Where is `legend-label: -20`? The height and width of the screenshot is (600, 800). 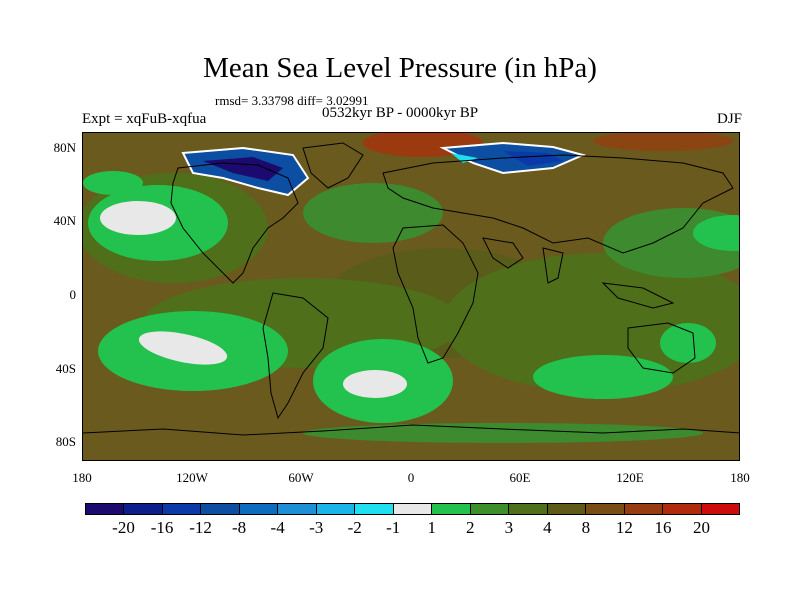
legend-label: -20 is located at coordinates (123, 527).